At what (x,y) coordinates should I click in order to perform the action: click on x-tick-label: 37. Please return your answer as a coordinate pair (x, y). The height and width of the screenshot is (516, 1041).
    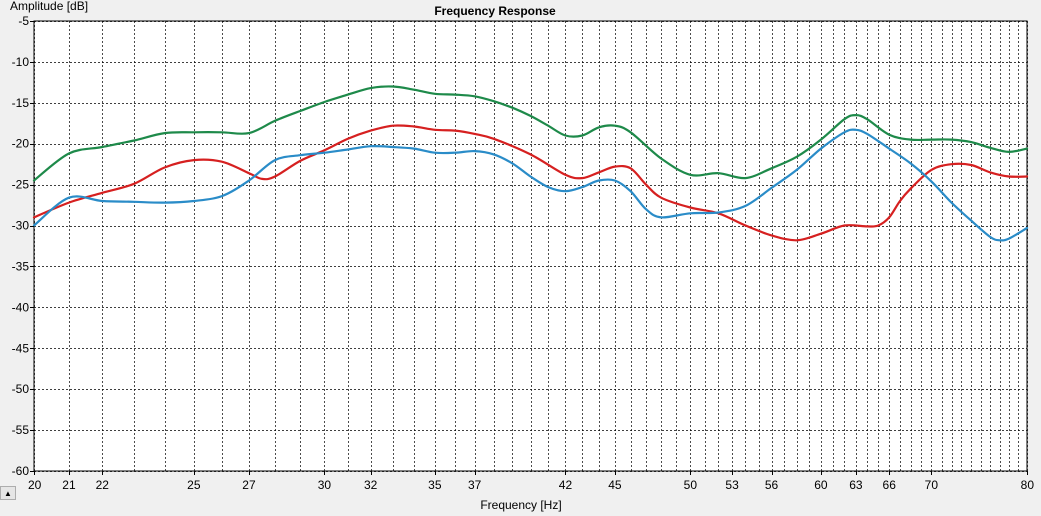
    Looking at the image, I should click on (475, 485).